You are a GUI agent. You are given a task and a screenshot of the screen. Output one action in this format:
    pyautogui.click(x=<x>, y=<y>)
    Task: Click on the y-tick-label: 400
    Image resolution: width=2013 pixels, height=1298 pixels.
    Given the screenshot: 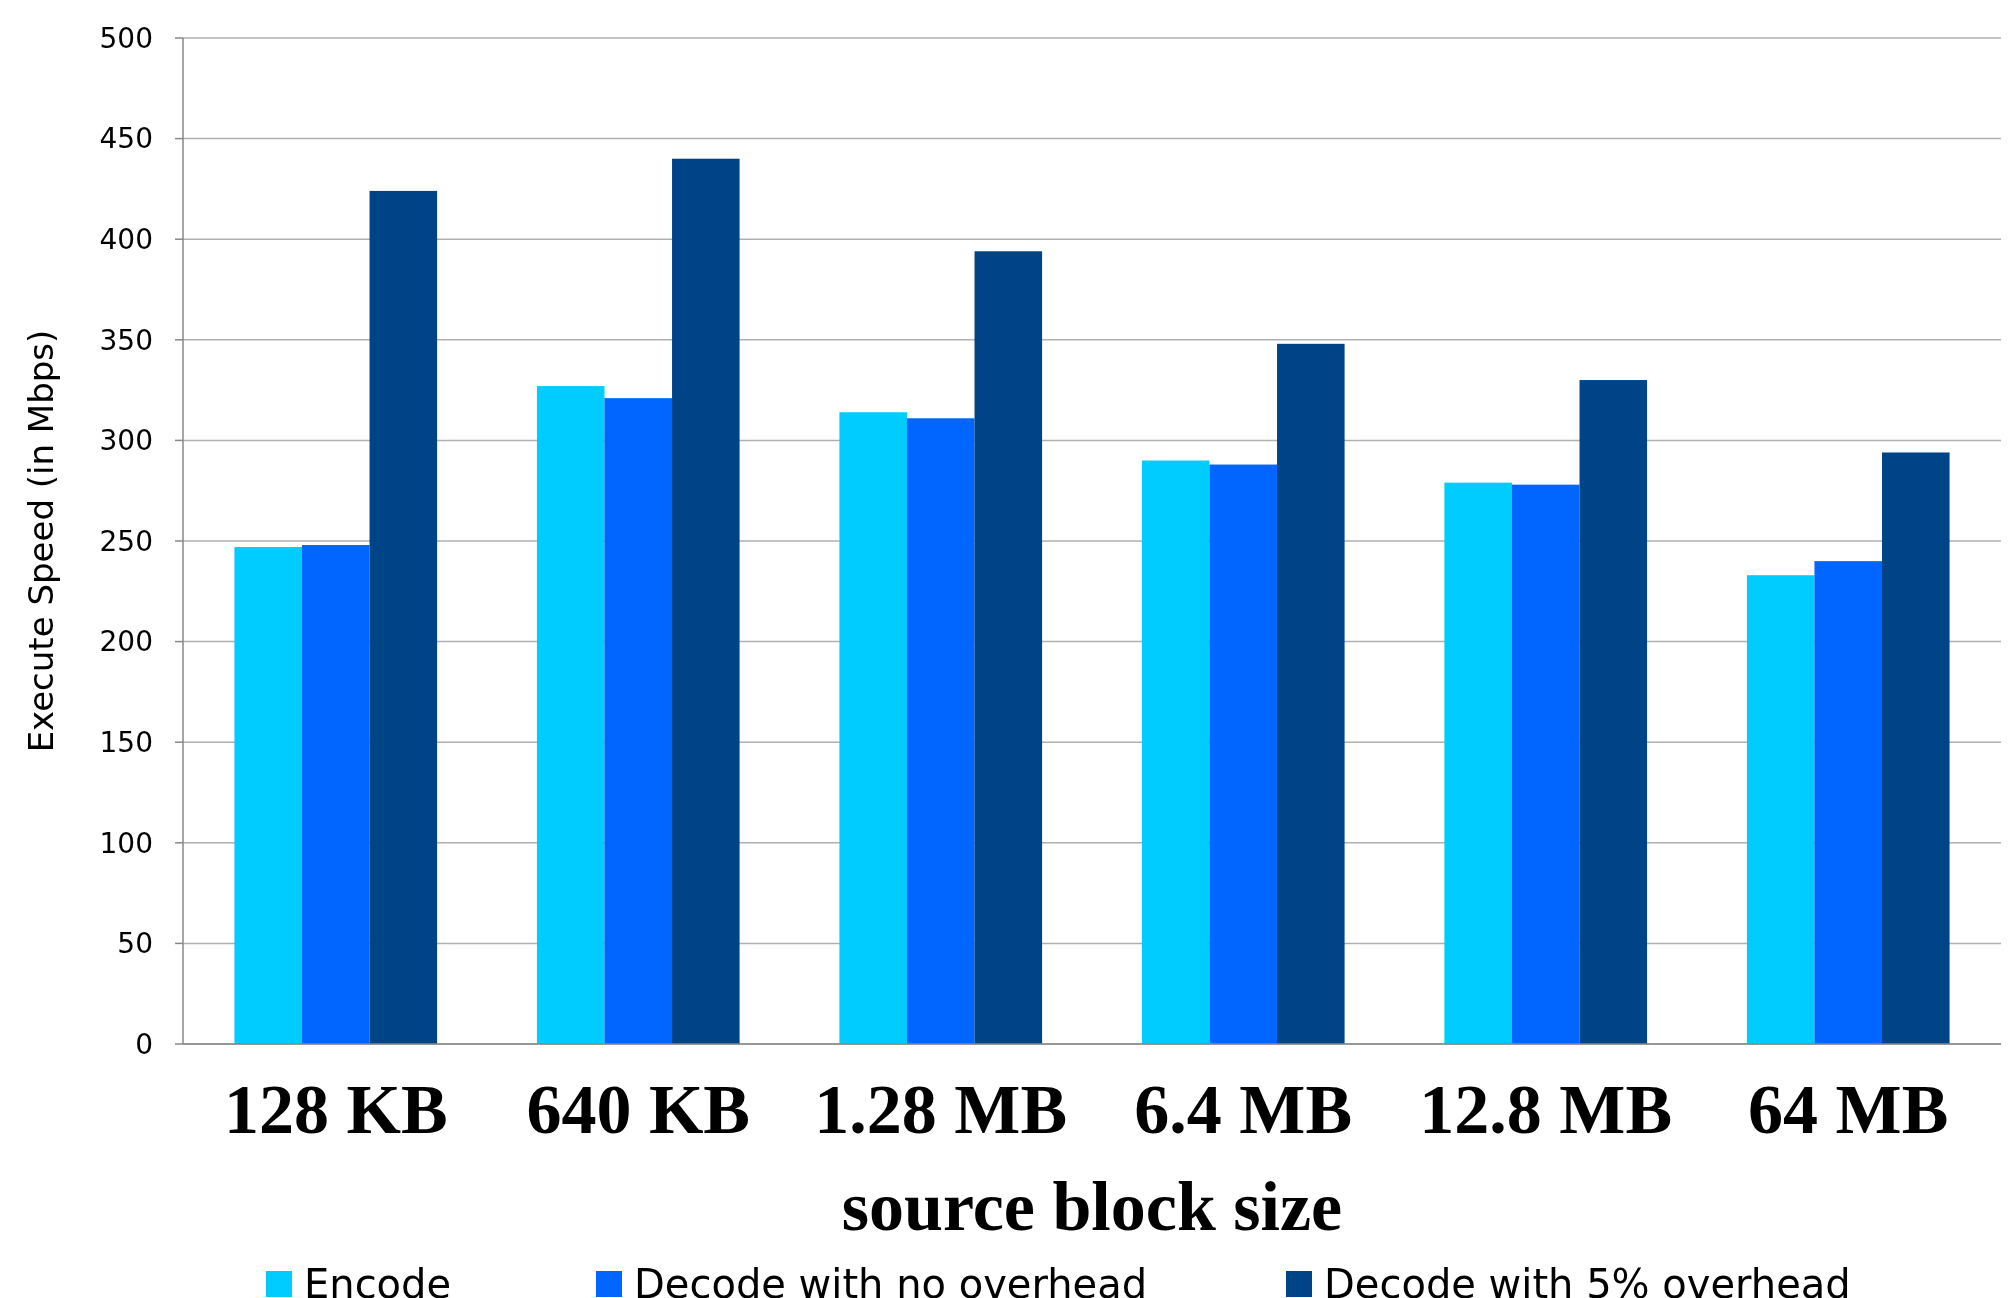 What is the action you would take?
    pyautogui.click(x=126, y=239)
    